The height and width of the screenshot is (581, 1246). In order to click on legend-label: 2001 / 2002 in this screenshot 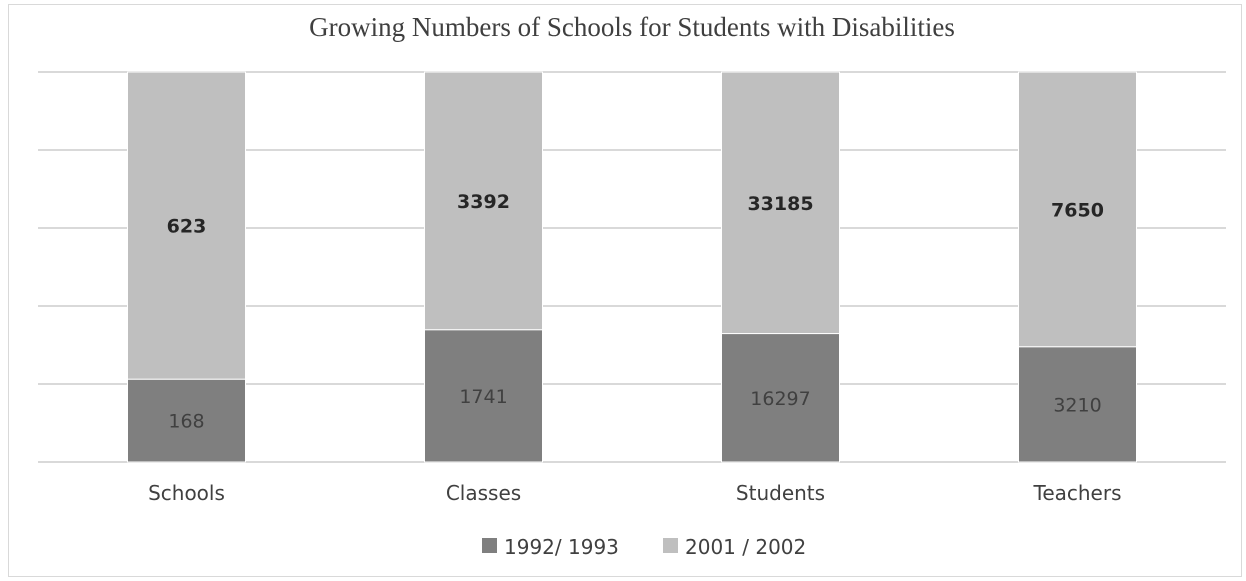, I will do `click(745, 547)`.